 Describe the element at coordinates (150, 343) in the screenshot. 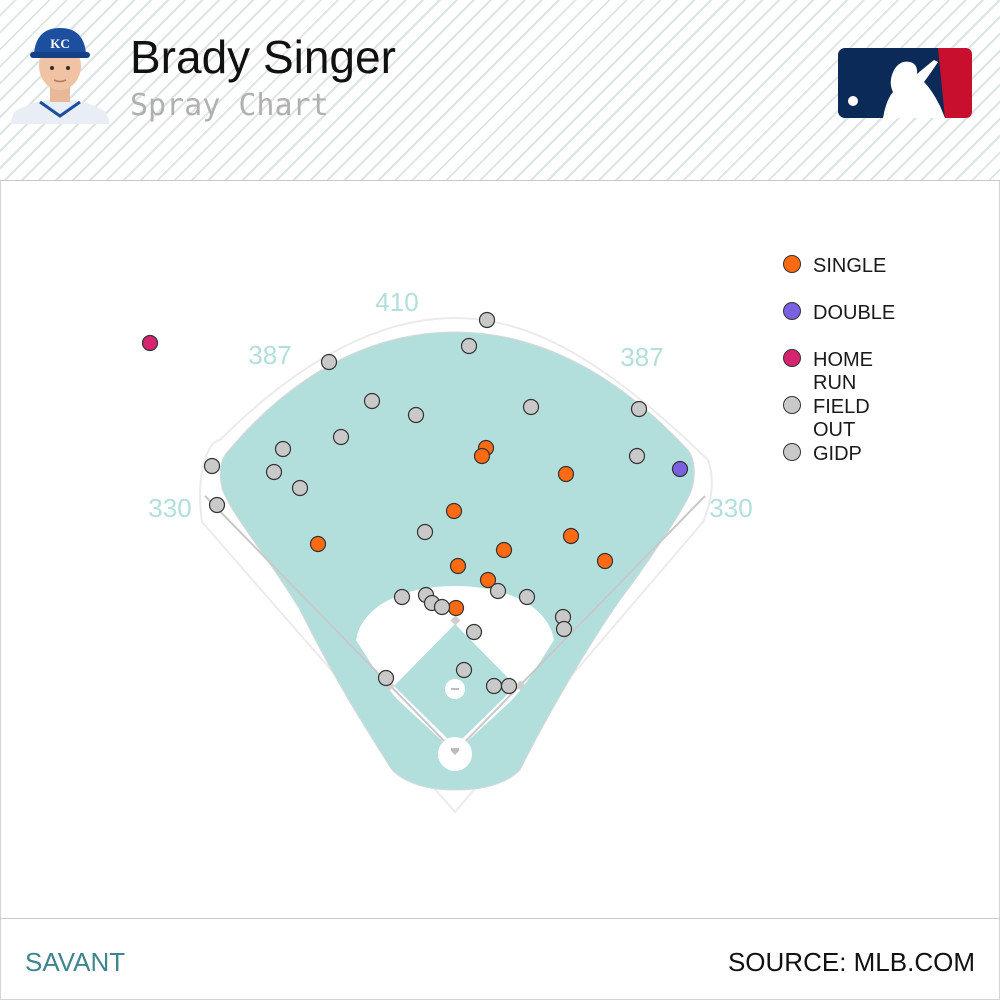

I see `home-run-point` at that location.